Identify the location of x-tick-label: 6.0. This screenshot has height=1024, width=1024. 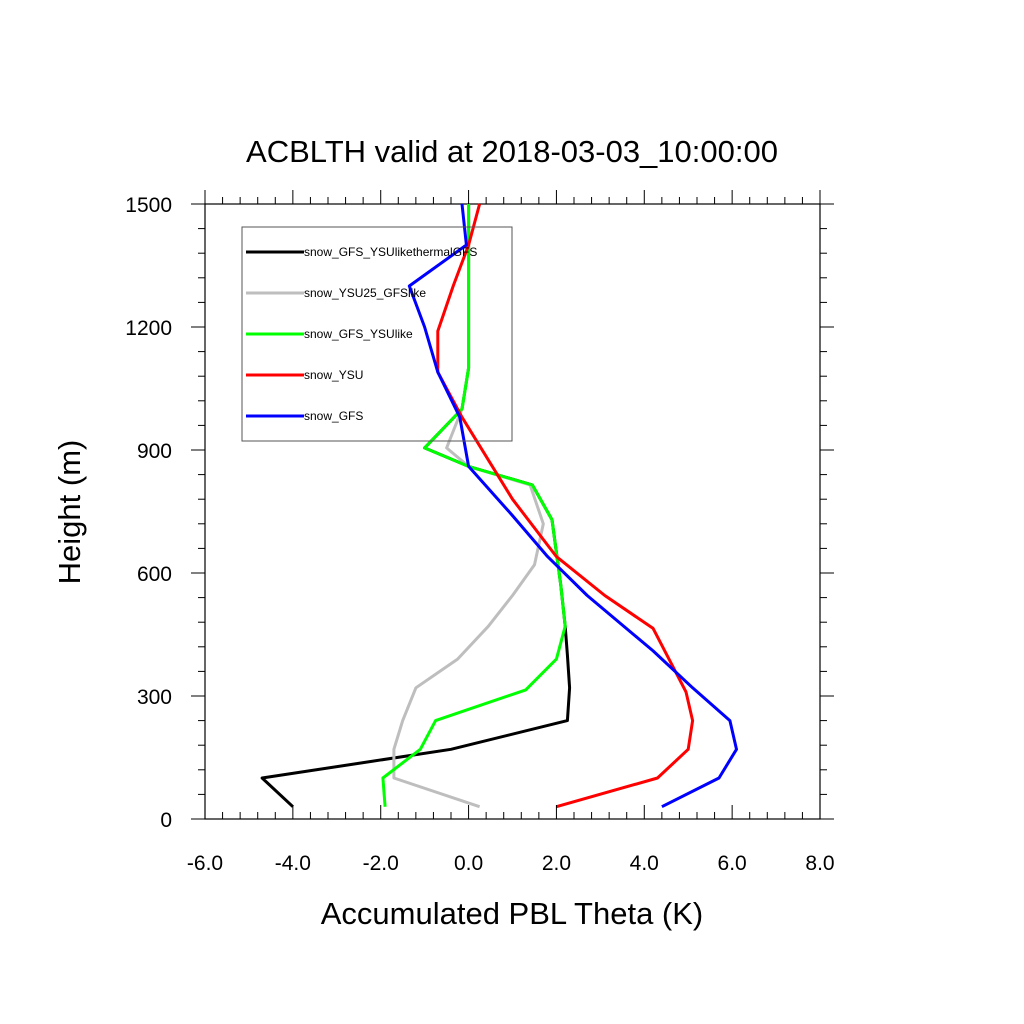
(732, 863).